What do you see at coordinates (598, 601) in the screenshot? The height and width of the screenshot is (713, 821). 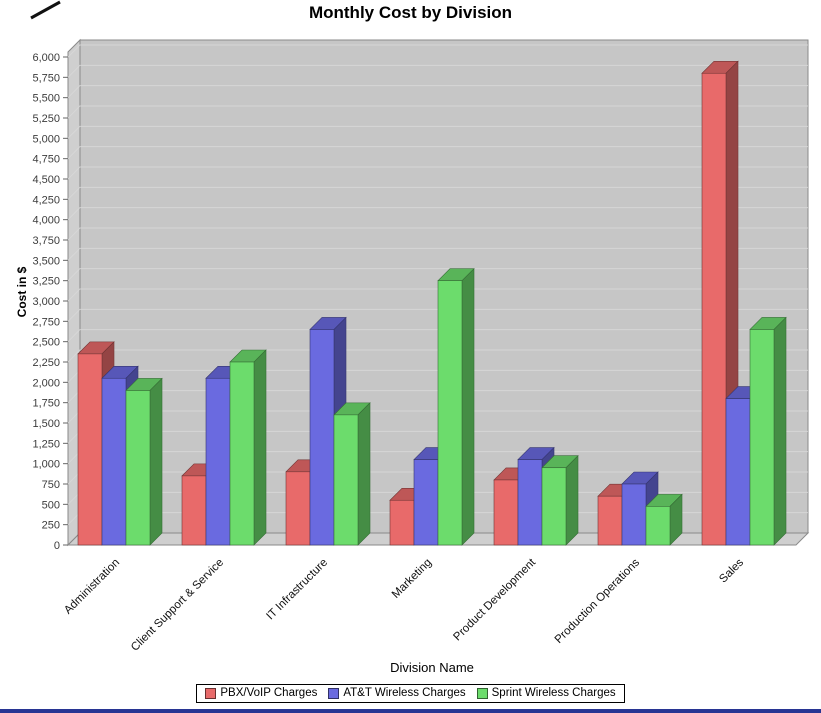 I see `svg-text: Production Operations` at bounding box center [598, 601].